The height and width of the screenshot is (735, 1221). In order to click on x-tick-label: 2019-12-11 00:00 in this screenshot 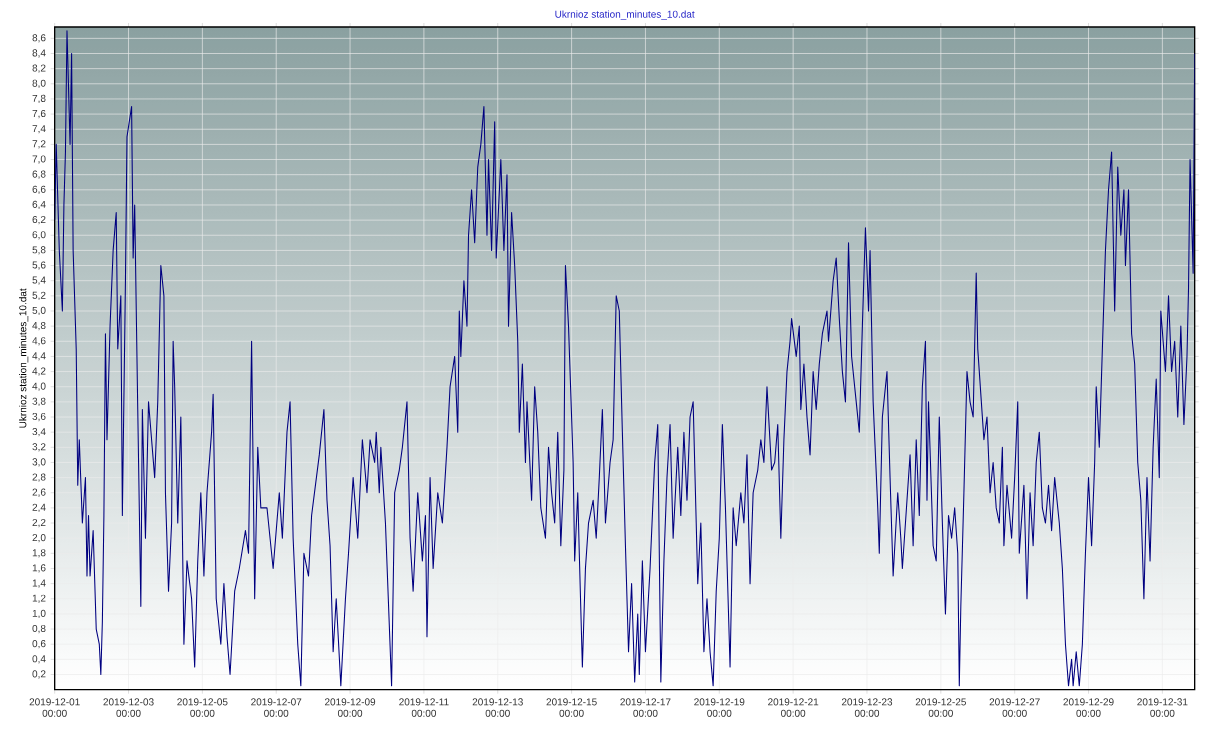, I will do `click(424, 707)`.